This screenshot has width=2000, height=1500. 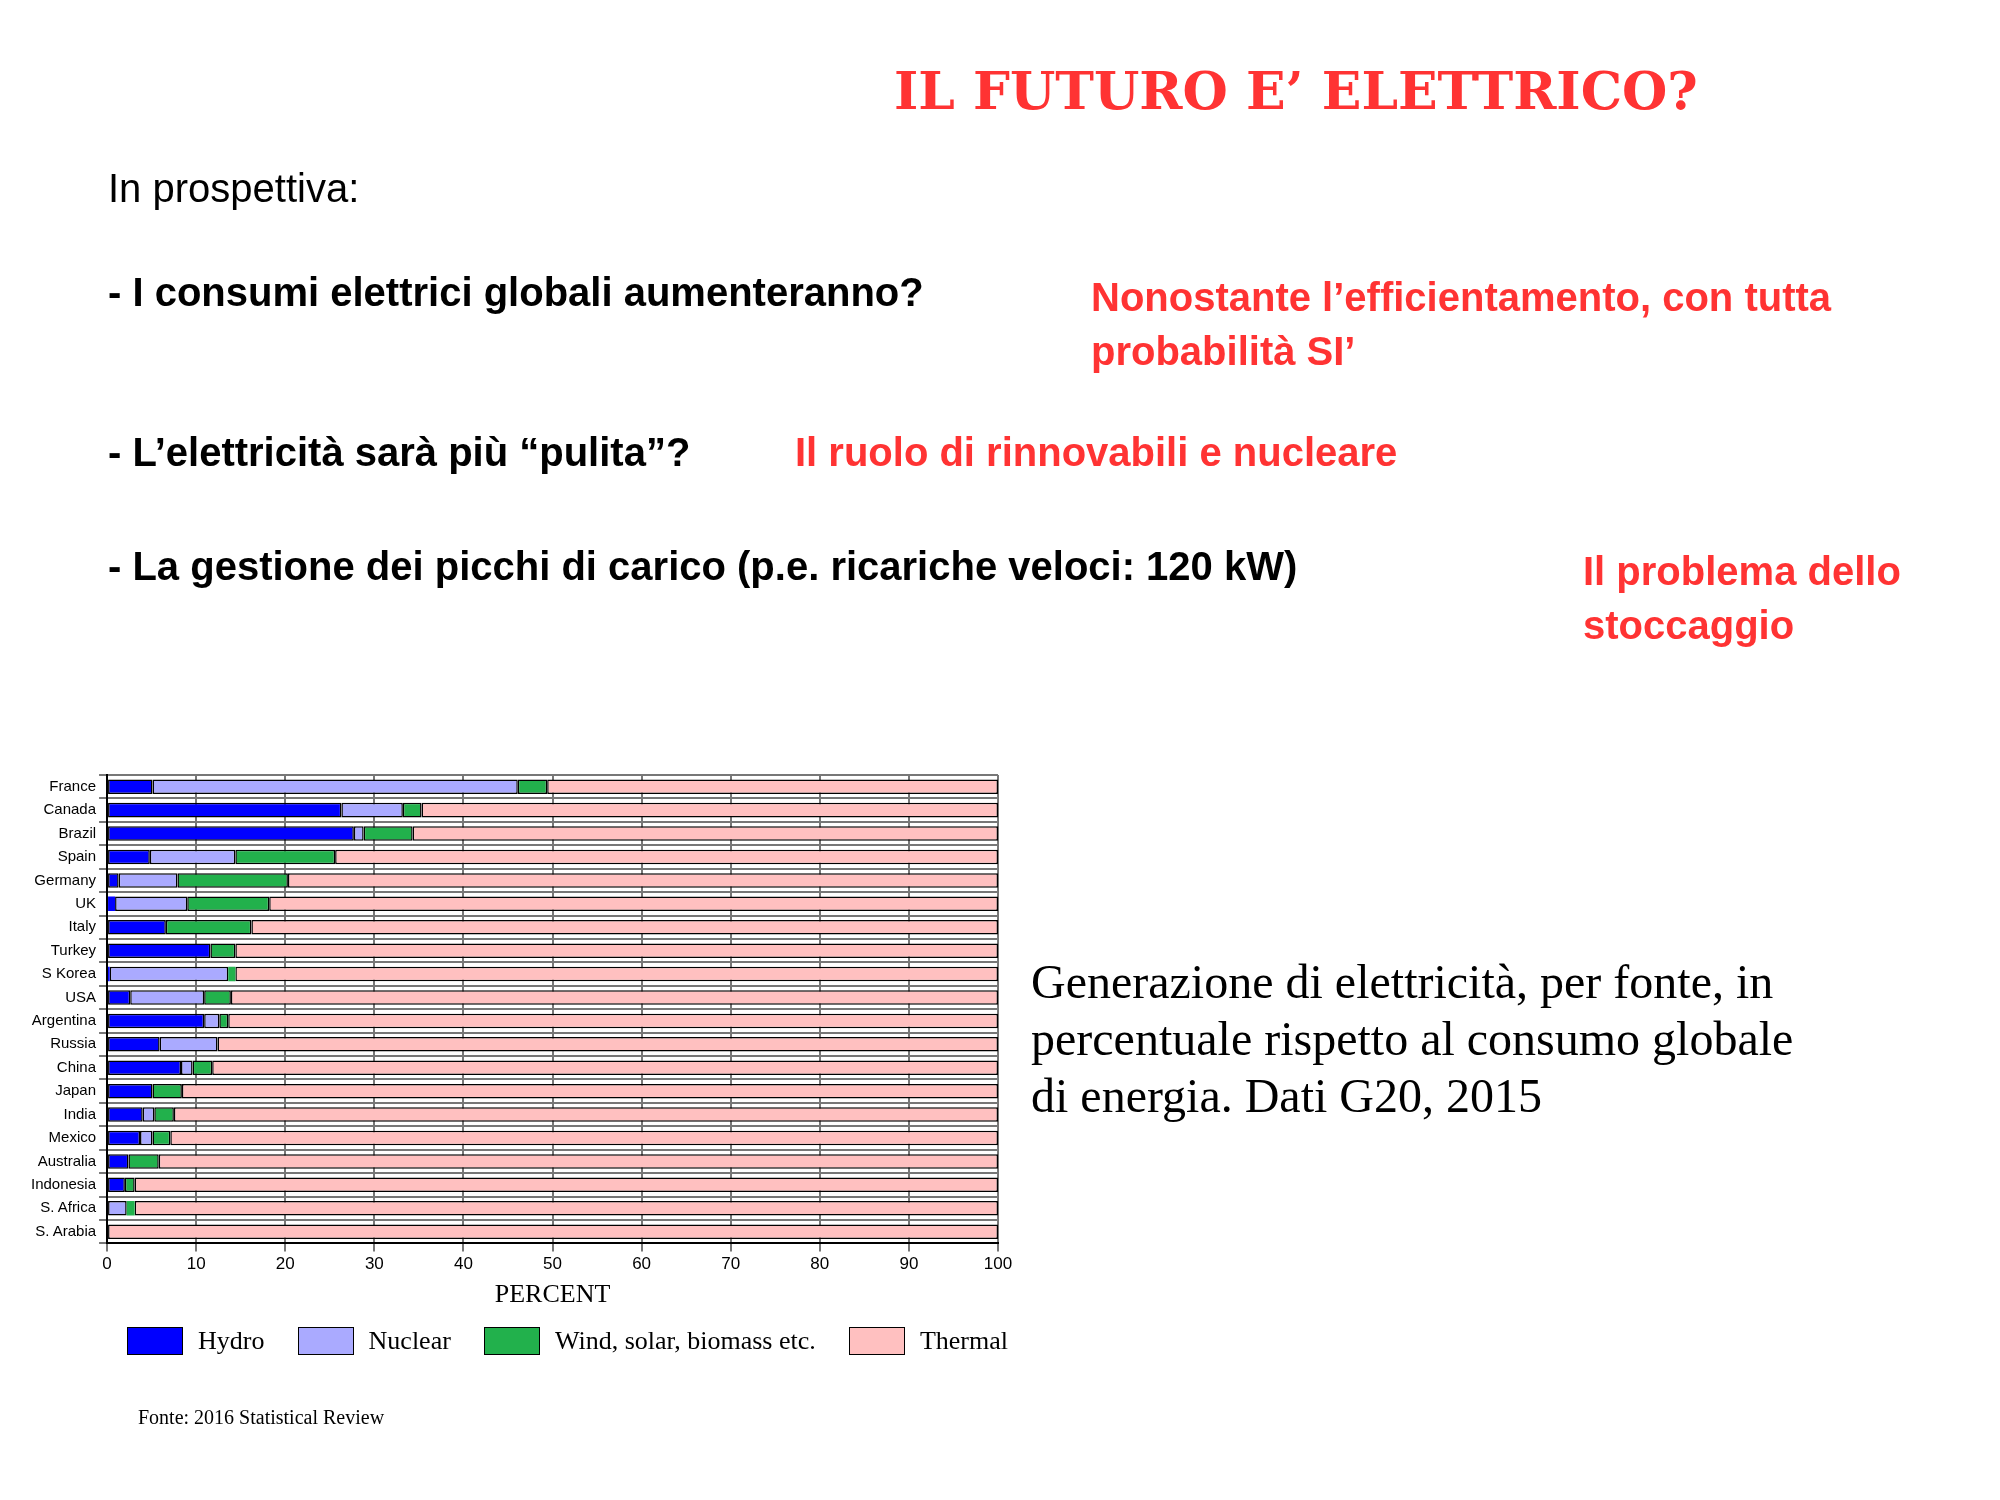 What do you see at coordinates (552, 1264) in the screenshot?
I see `x-tick-label: 50` at bounding box center [552, 1264].